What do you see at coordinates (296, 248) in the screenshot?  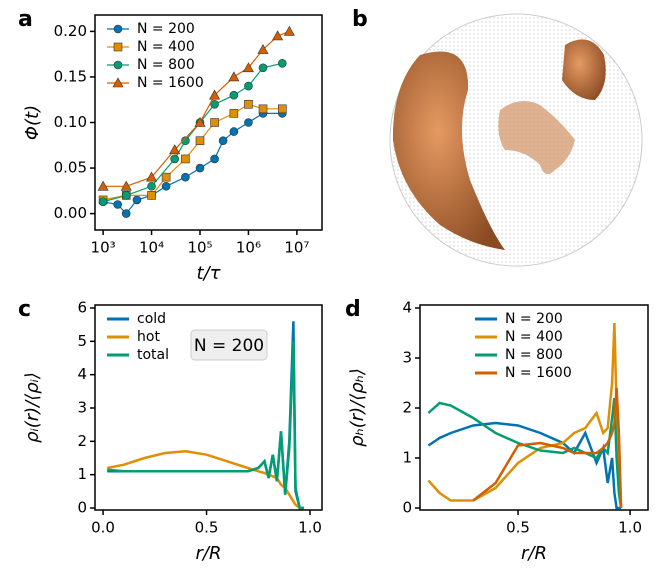 I see `x-tick-label: 10⁷` at bounding box center [296, 248].